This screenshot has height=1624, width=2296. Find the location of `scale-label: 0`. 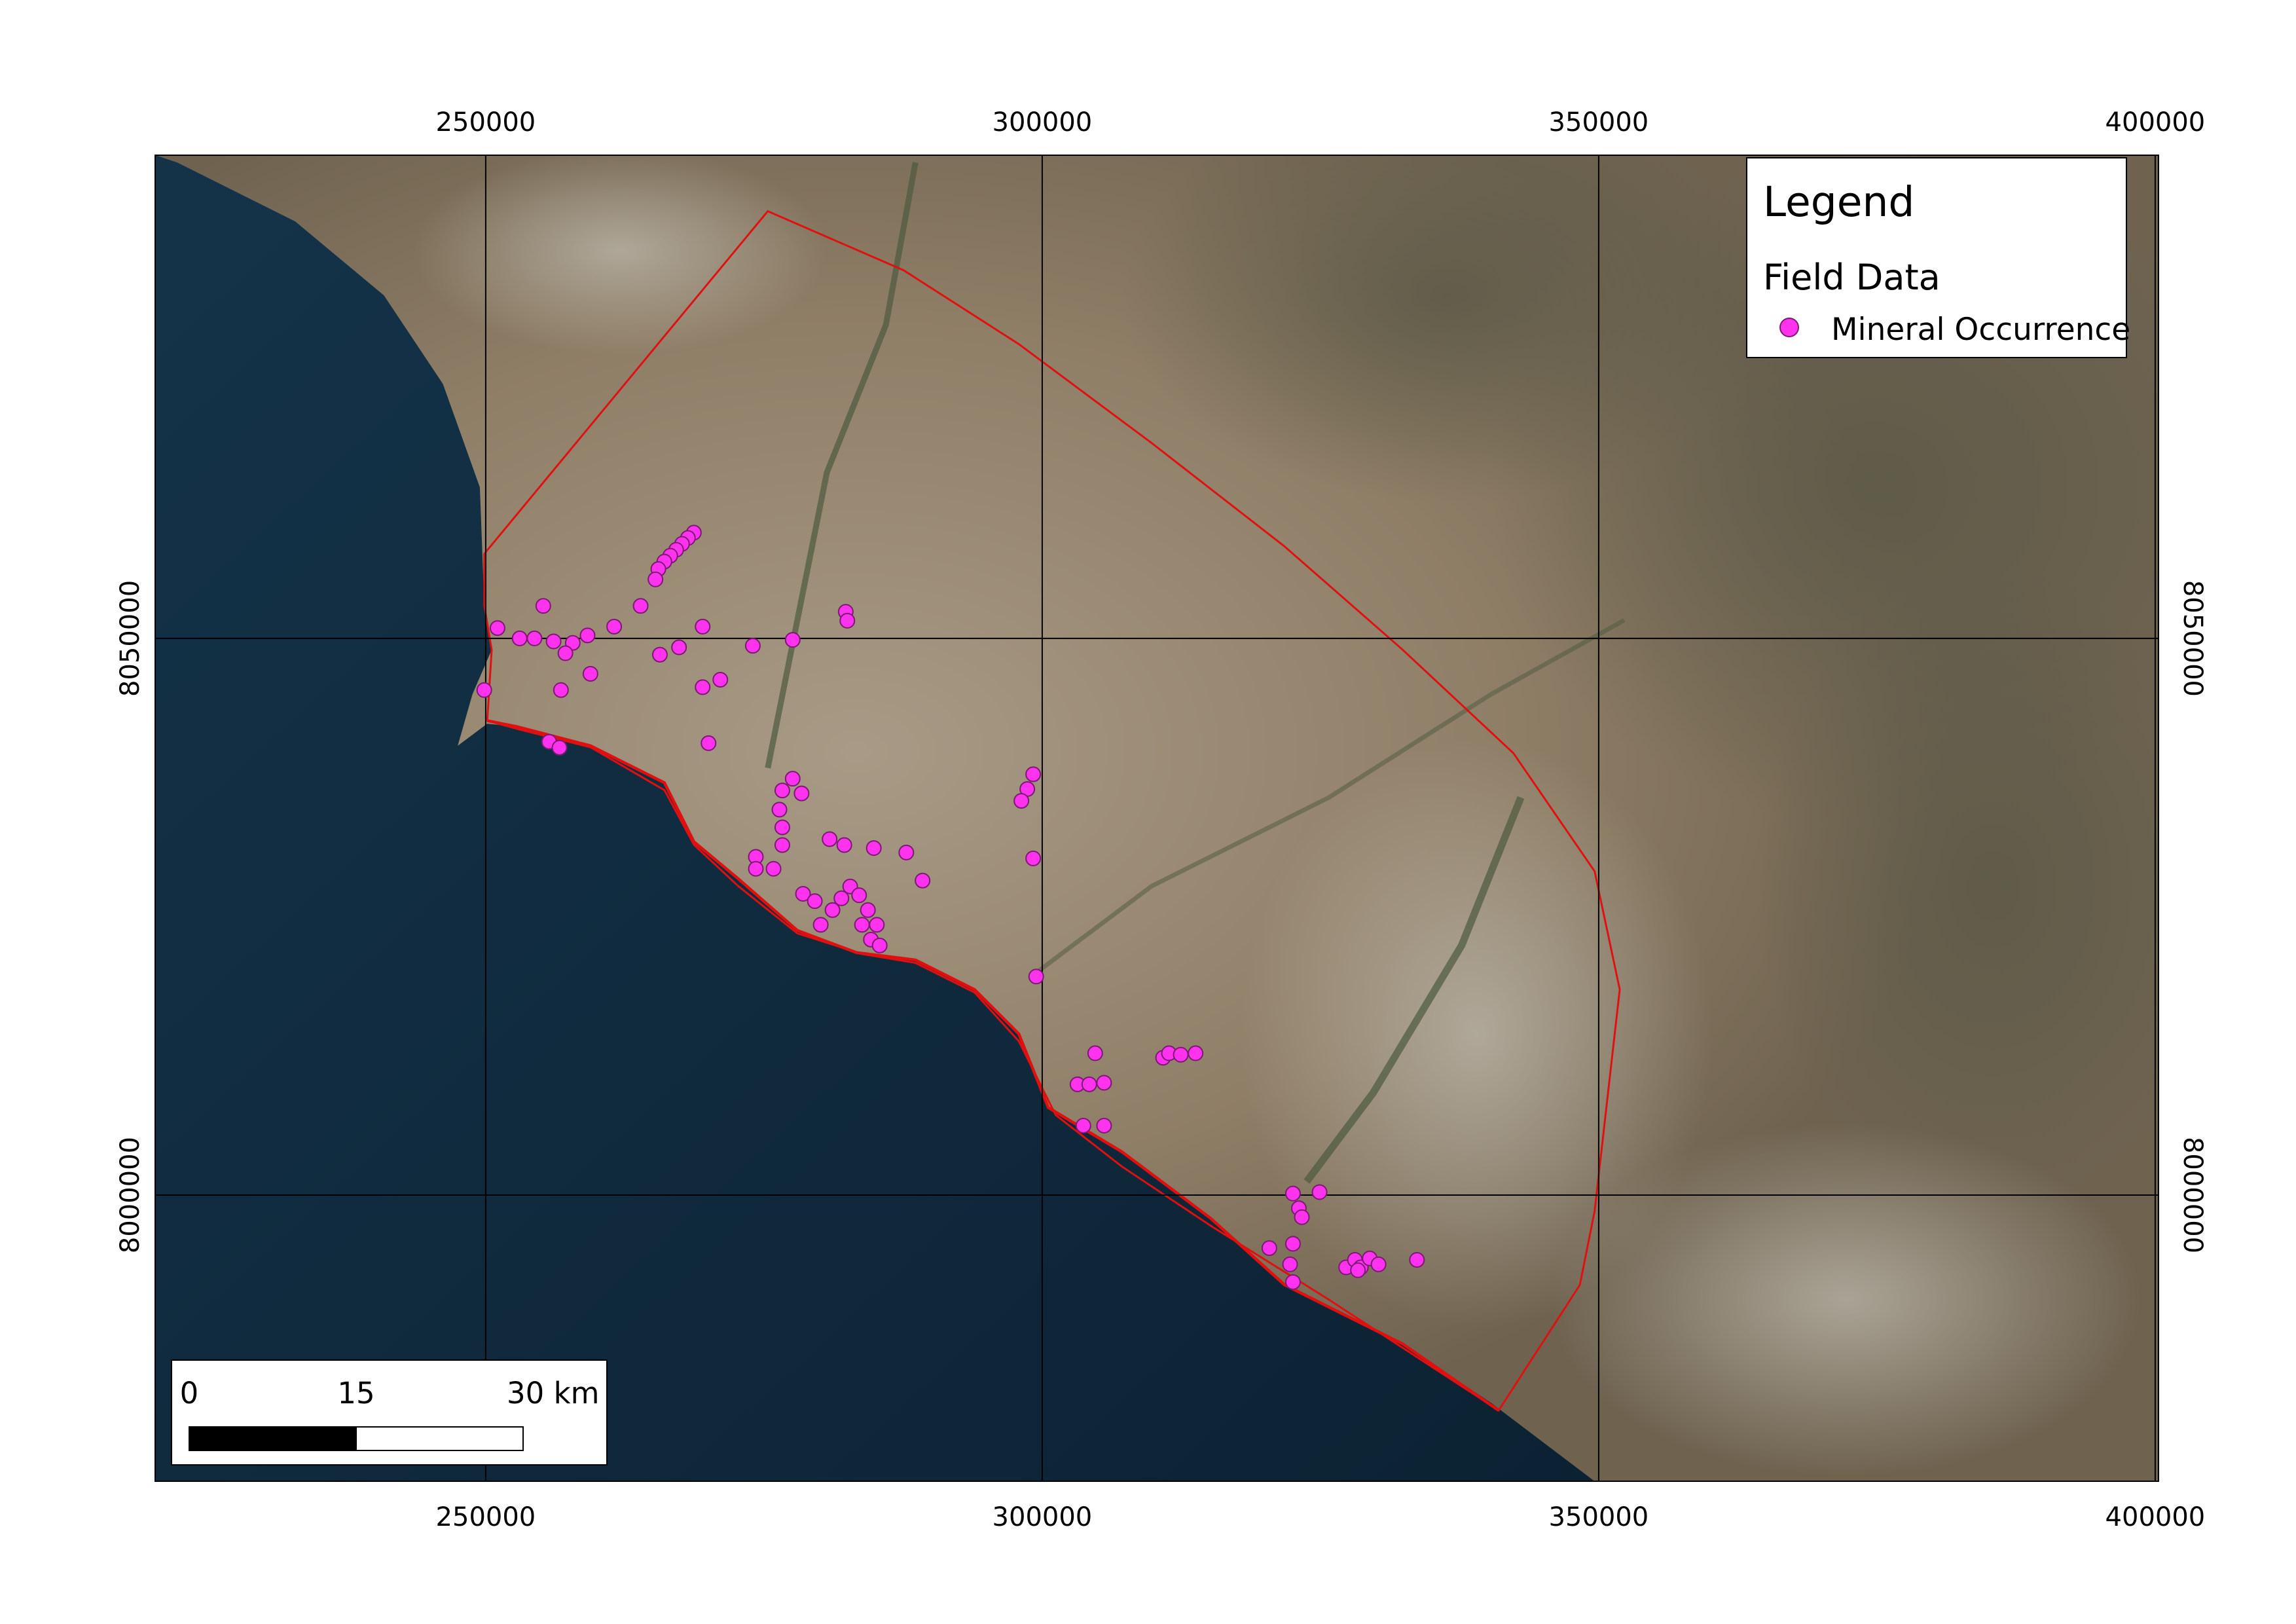

scale-label: 0 is located at coordinates (189, 1393).